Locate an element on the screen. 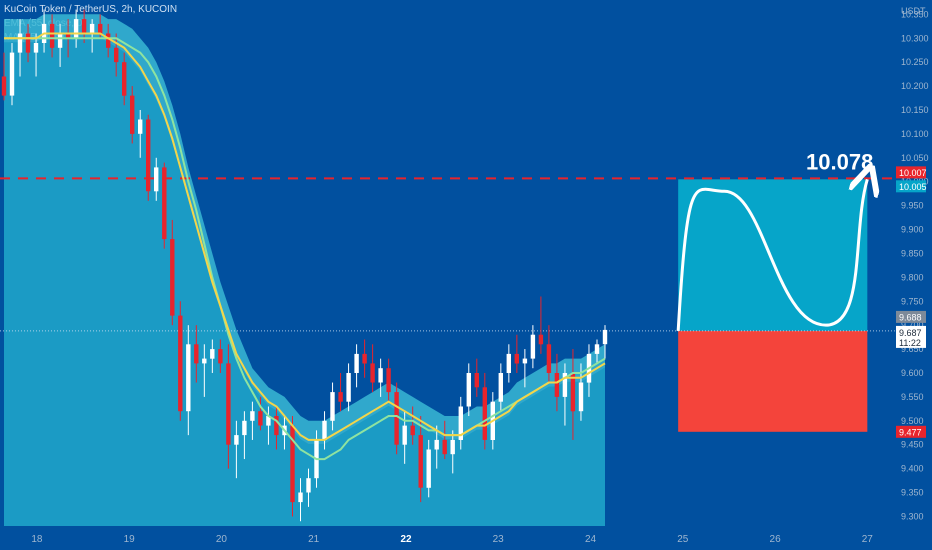  price-tick-label: 10.300 is located at coordinates (915, 38).